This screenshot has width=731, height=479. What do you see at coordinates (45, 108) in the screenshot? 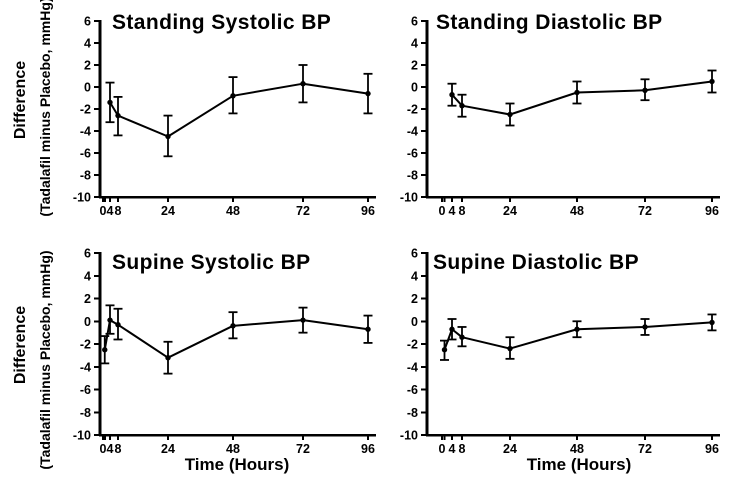
I see `y-axis-title-line2-top: (Tadalafil minus Placebo, mmHg)` at bounding box center [45, 108].